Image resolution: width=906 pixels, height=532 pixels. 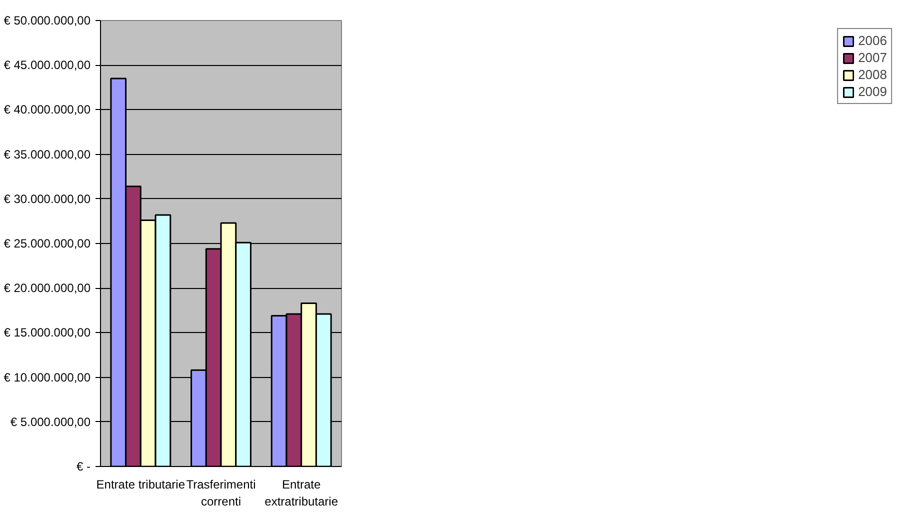 What do you see at coordinates (301, 493) in the screenshot?
I see `x-tick-label: Entrate extratributarie` at bounding box center [301, 493].